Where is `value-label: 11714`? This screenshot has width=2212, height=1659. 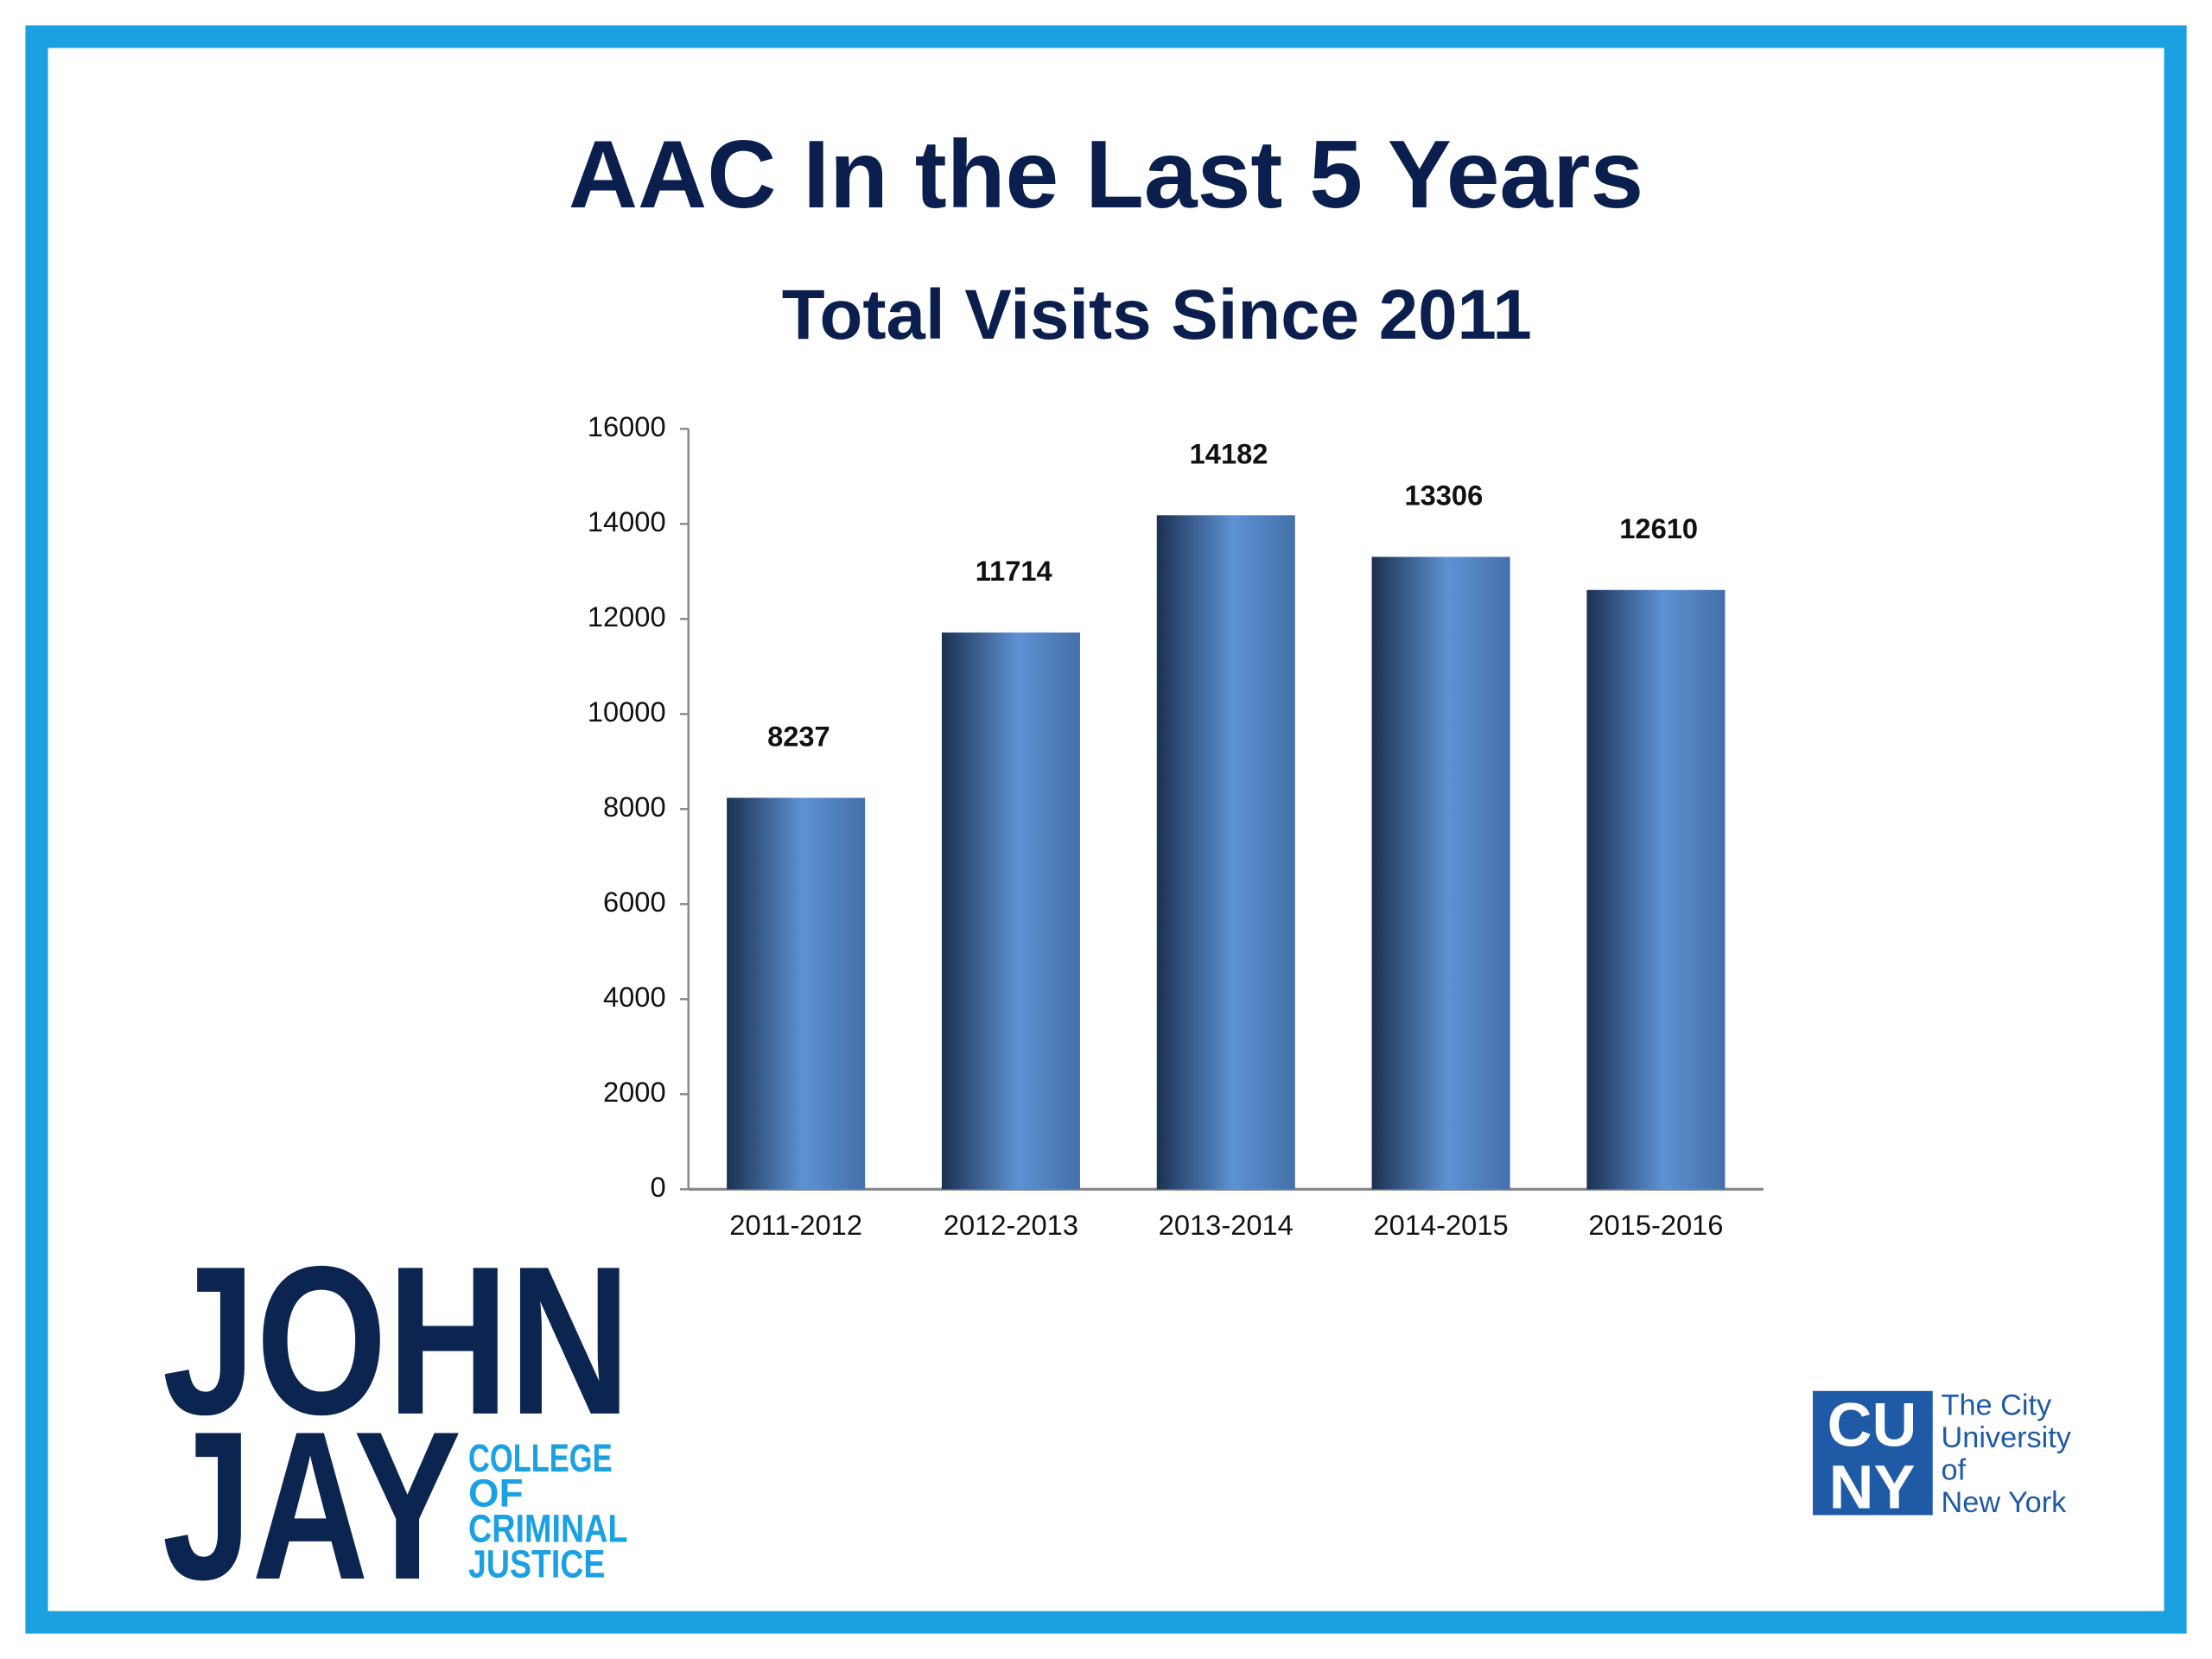 value-label: 11714 is located at coordinates (1014, 571).